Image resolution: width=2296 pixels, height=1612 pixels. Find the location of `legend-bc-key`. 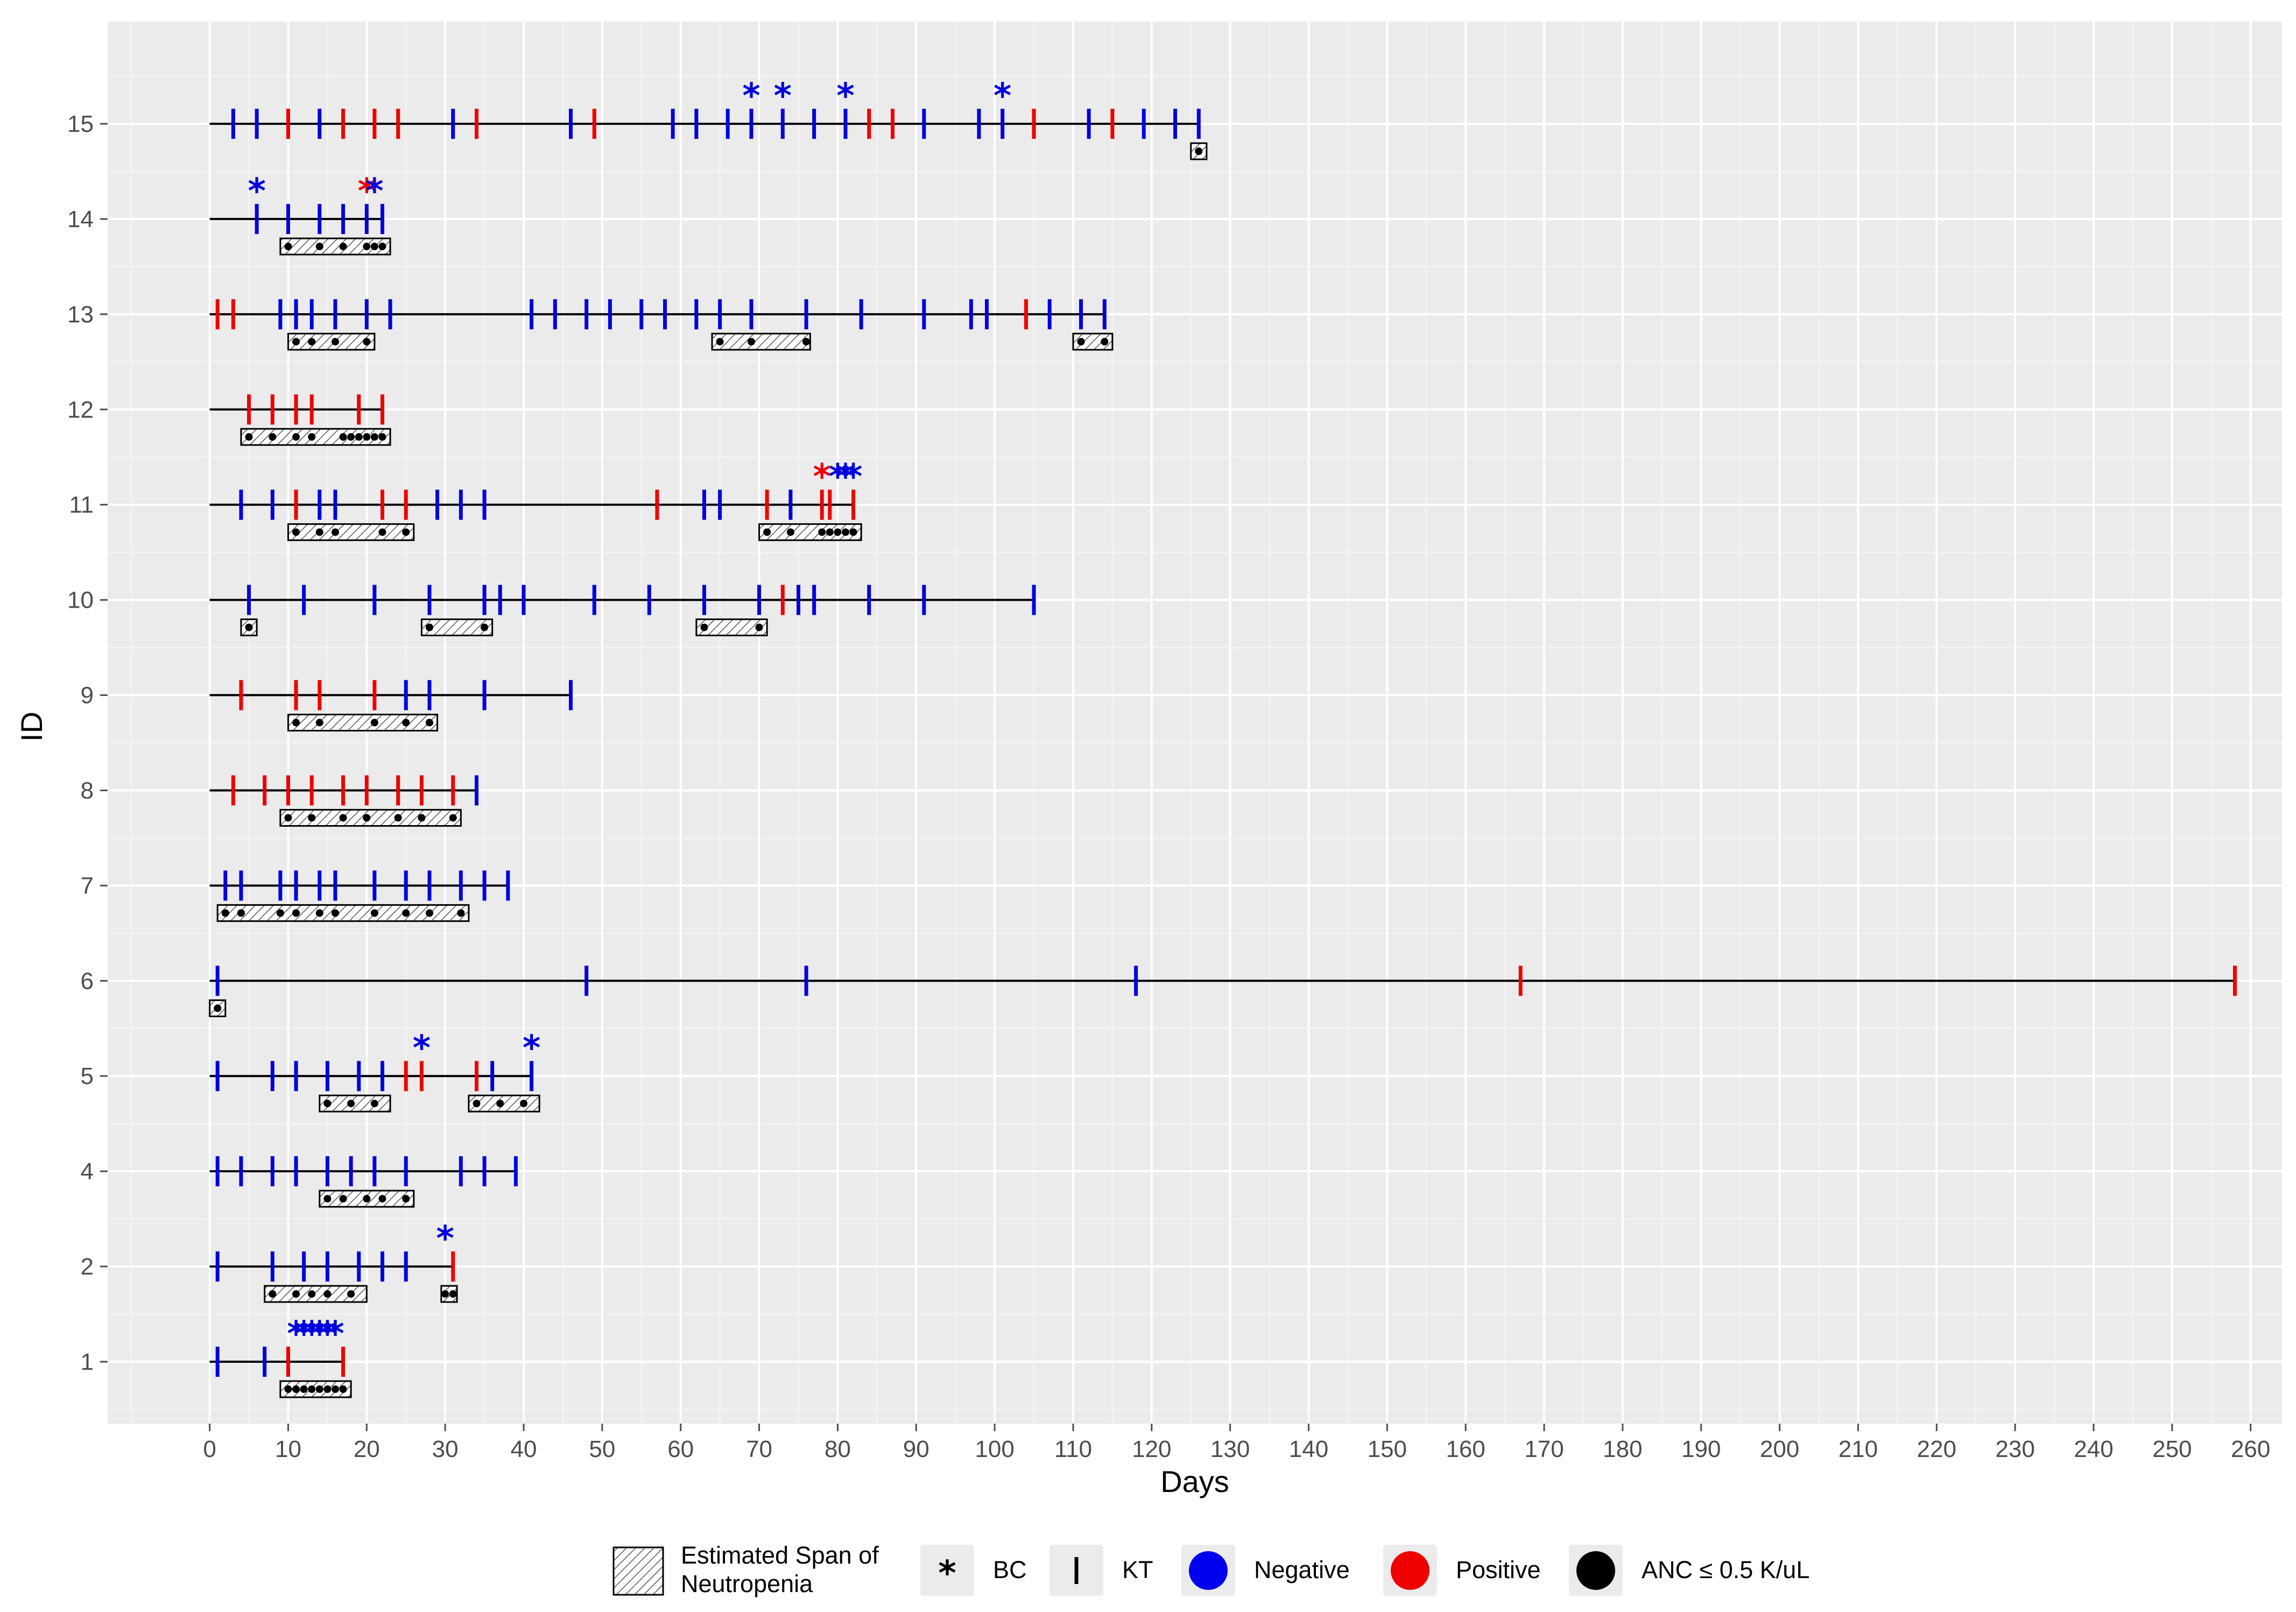

legend-bc-key is located at coordinates (947, 1570).